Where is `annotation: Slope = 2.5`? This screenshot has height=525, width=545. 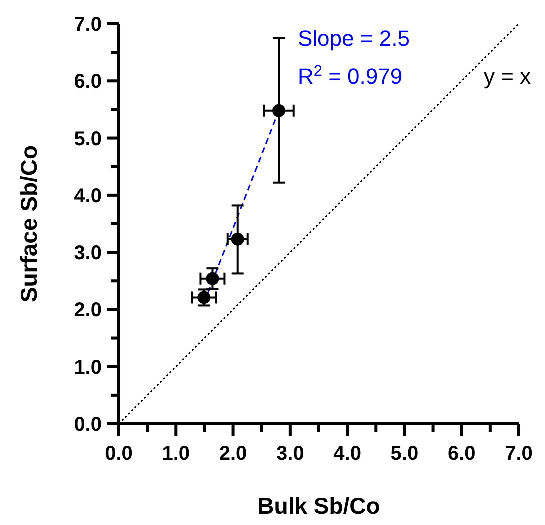
annotation: Slope = 2.5 is located at coordinates (354, 38).